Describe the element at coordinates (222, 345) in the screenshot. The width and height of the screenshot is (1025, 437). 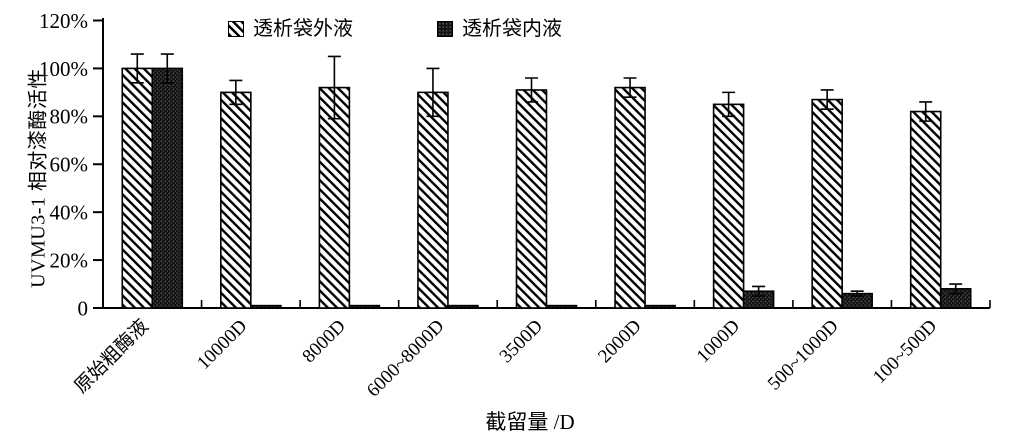
I see `x-category-label: 10000D` at that location.